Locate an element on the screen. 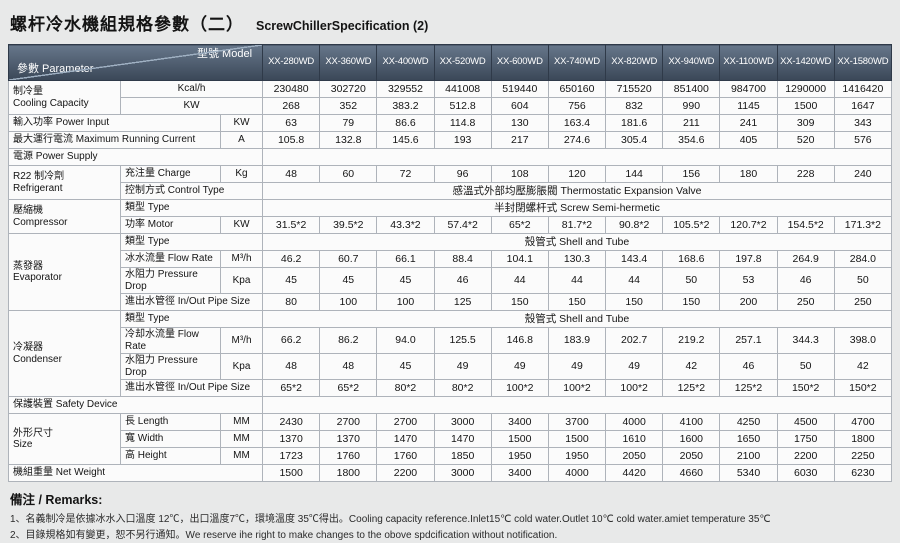  value-cell: 163.4 is located at coordinates (576, 123).